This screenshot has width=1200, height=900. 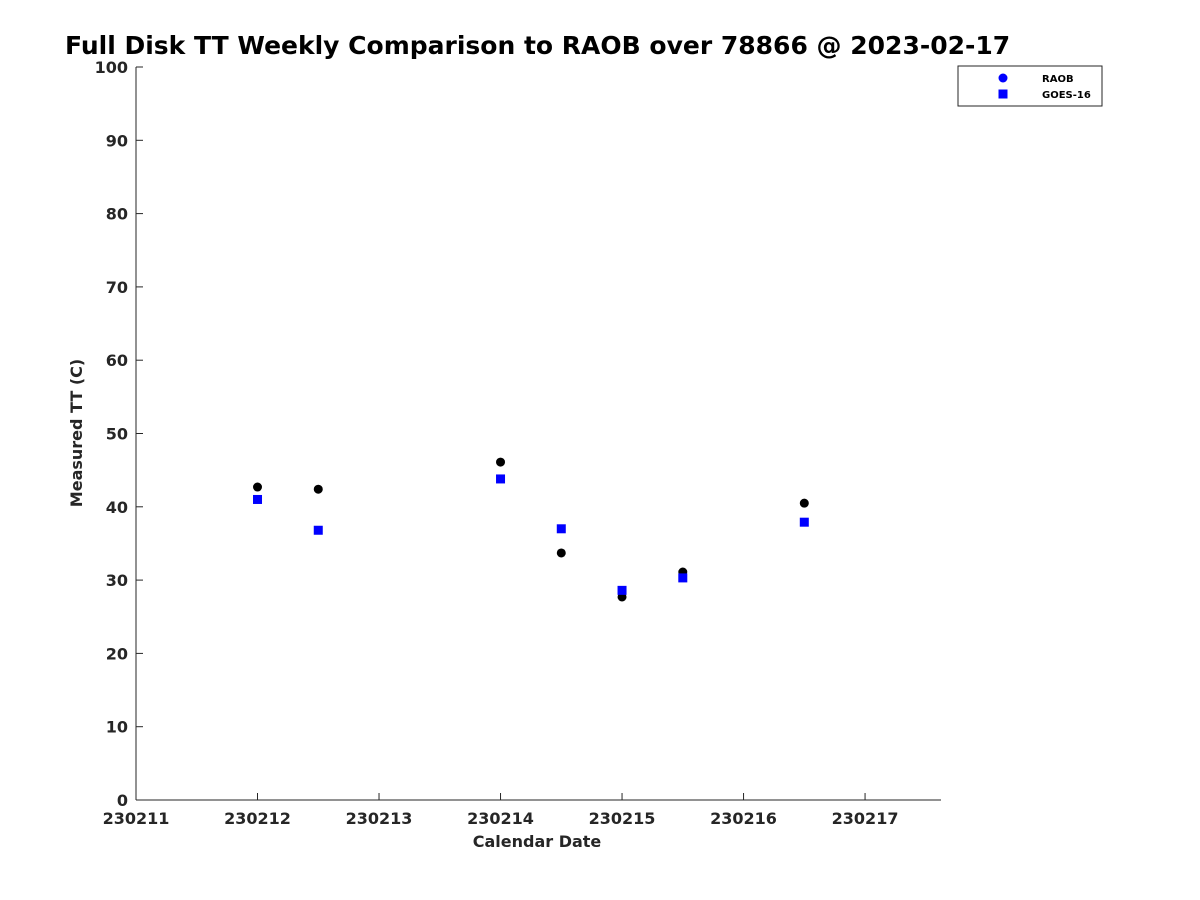 I want to click on x-tick-label: 230212, so click(x=257, y=818).